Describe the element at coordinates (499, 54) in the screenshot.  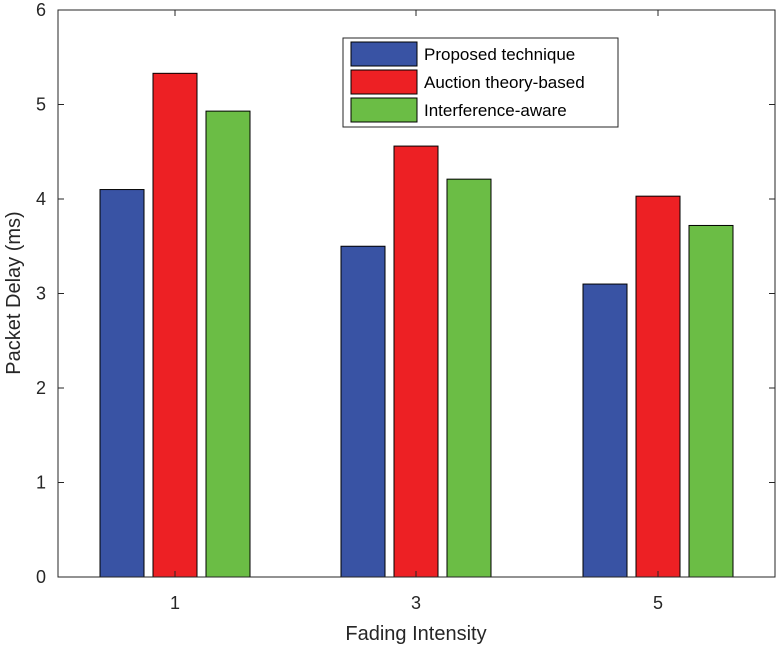
I see `legend-label: Proposed technique` at that location.